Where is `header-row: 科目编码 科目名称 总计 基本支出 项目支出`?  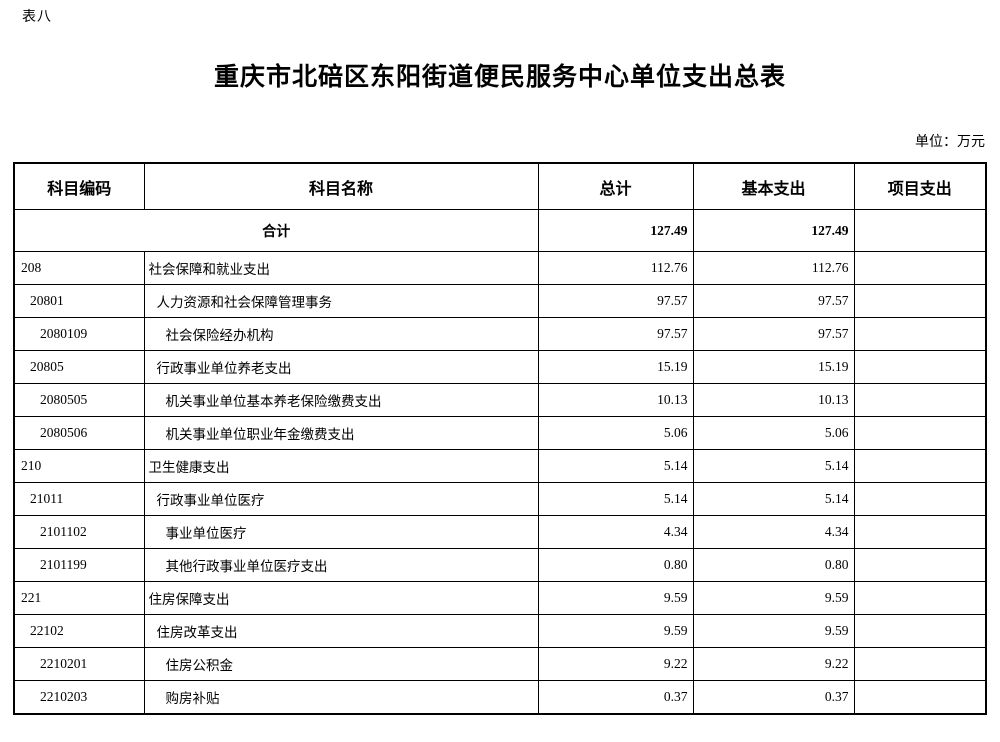
header-row: 科目编码 科目名称 总计 基本支出 项目支出 is located at coordinates (500, 186).